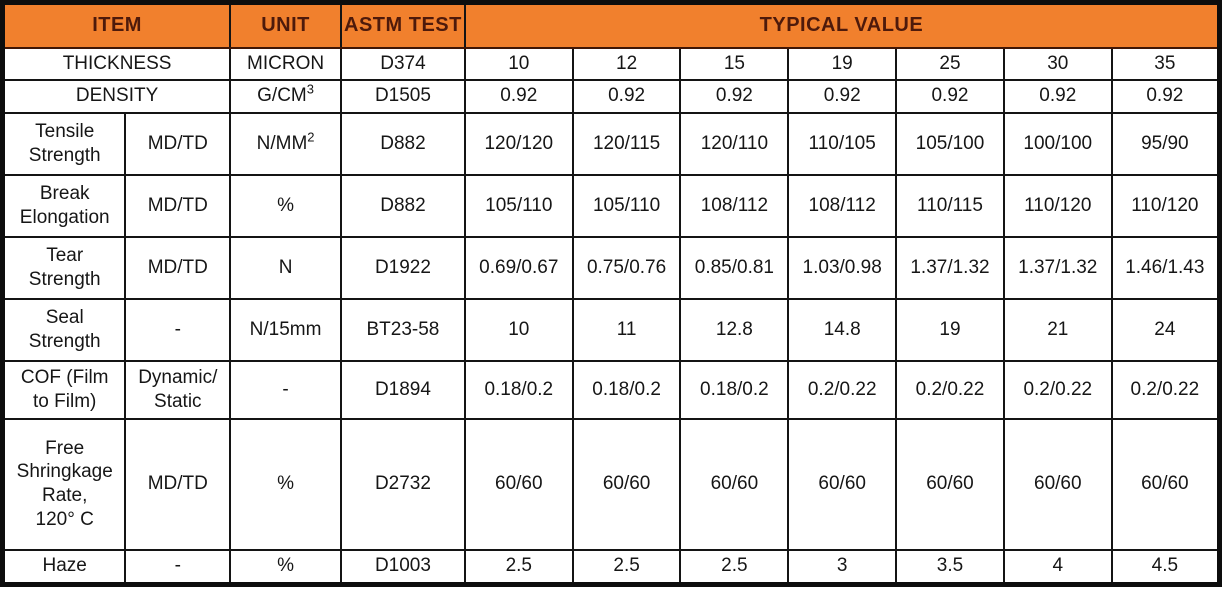 The image size is (1222, 615). I want to click on cell-item: THICKNESS, so click(116, 63).